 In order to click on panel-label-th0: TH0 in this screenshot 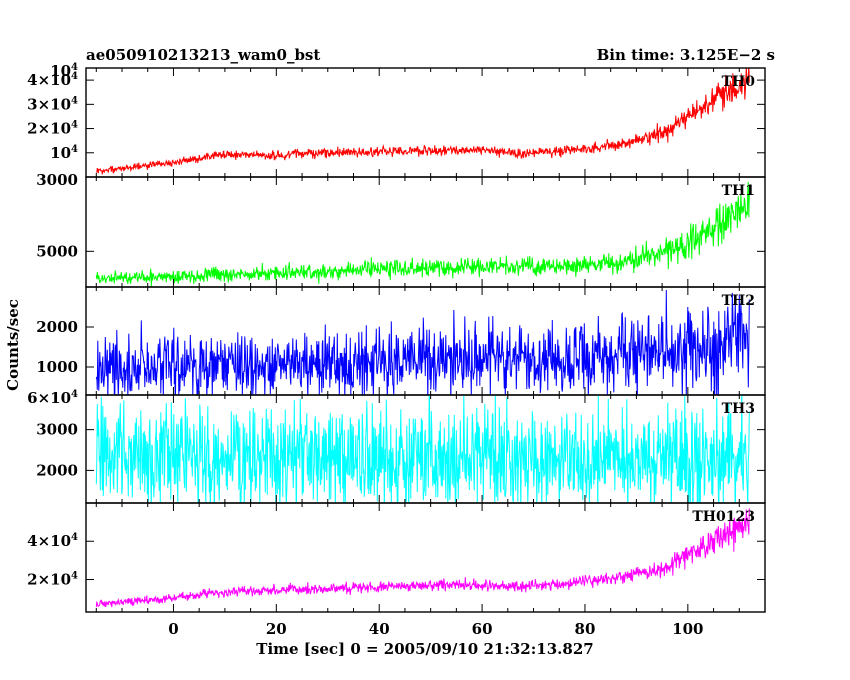, I will do `click(739, 82)`.